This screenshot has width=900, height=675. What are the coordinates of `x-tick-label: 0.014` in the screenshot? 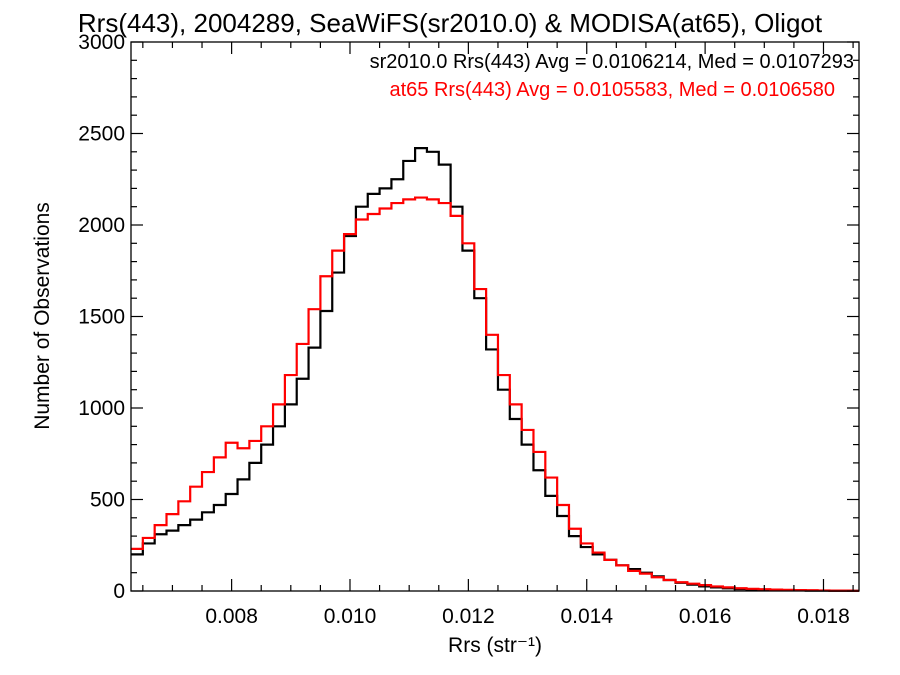 It's located at (586, 616).